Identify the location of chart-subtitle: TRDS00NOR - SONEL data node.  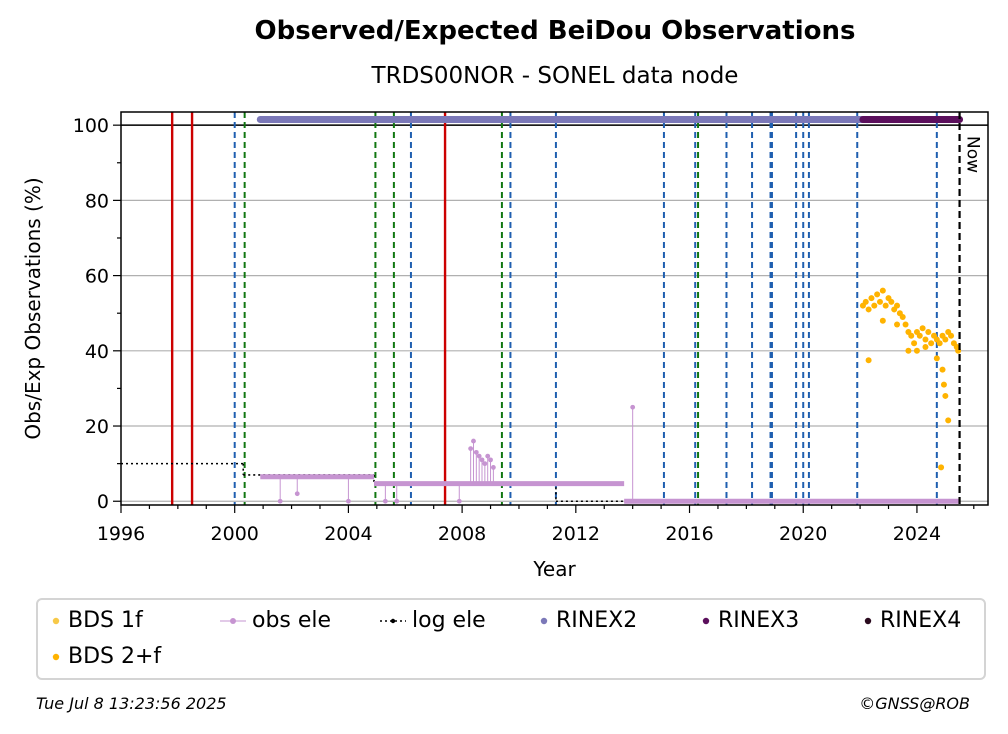
(555, 76).